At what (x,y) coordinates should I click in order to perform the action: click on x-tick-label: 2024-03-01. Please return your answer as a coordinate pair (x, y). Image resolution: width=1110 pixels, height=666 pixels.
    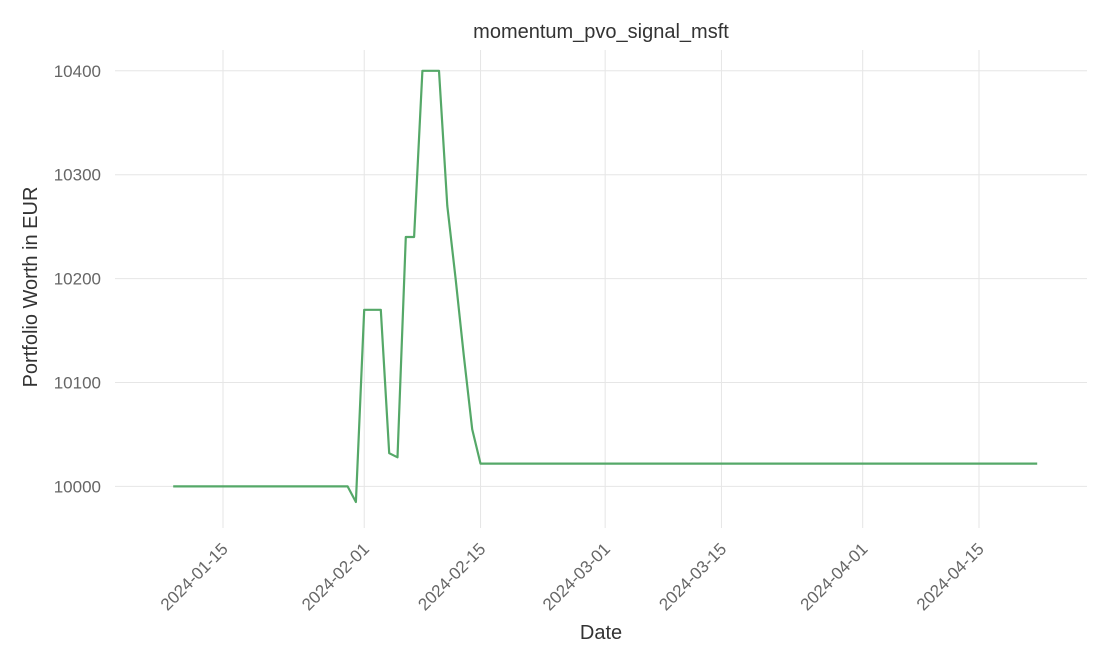
    Looking at the image, I should click on (576, 576).